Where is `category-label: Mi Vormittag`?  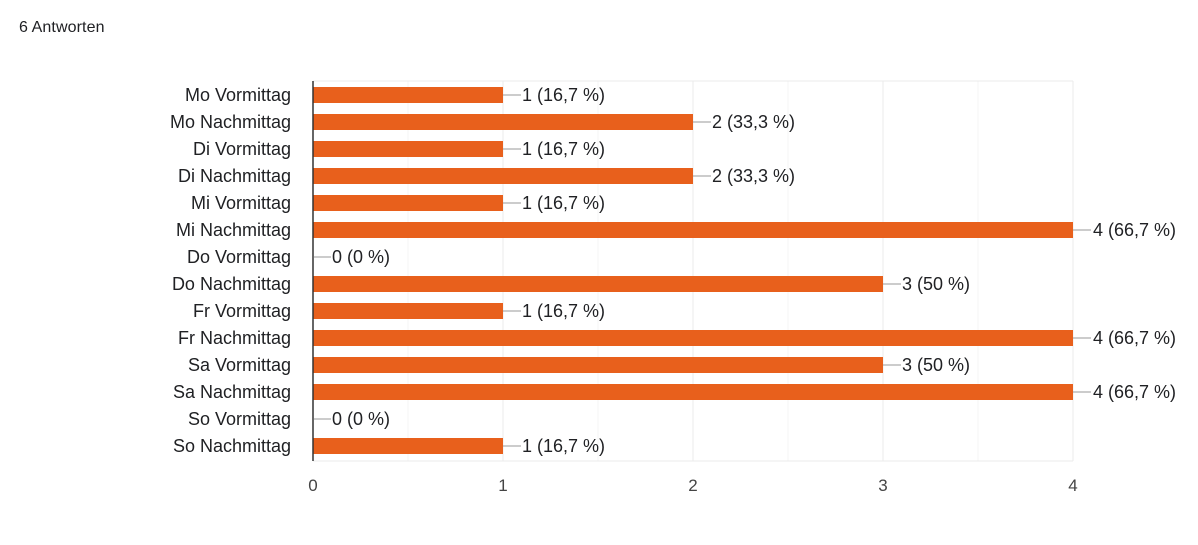 category-label: Mi Vormittag is located at coordinates (241, 203).